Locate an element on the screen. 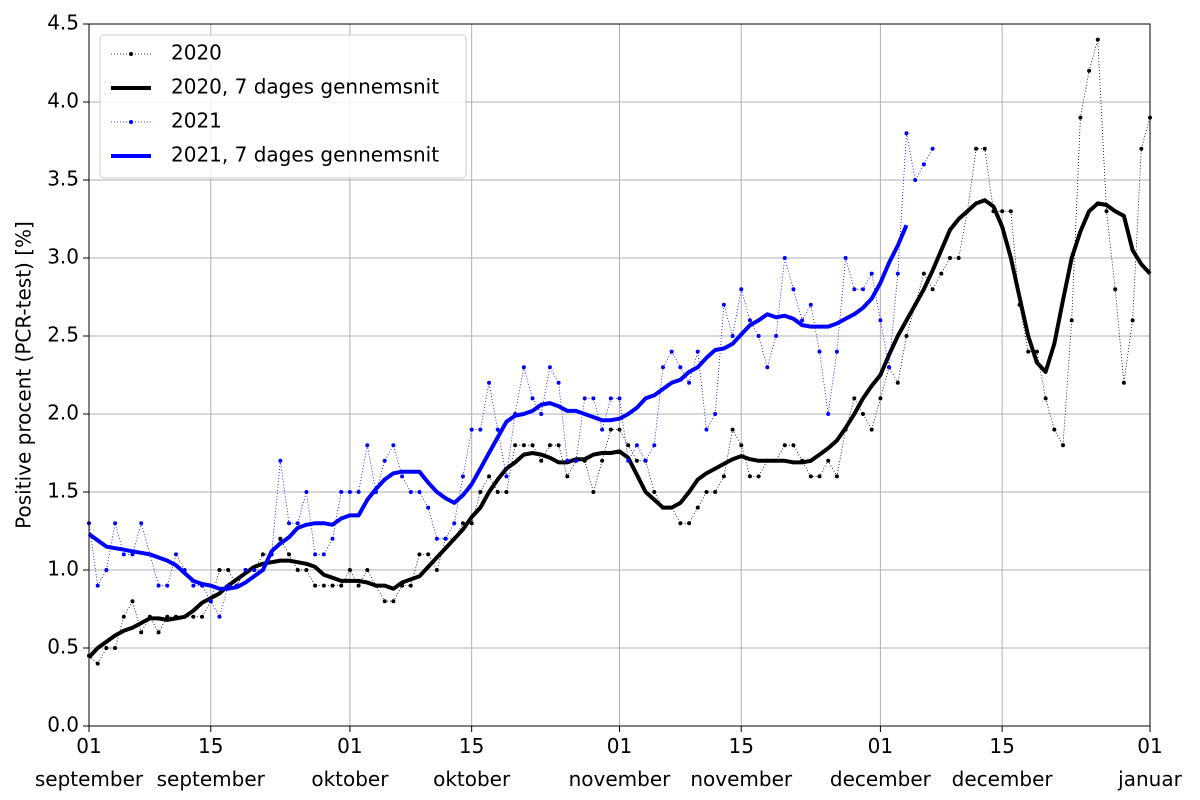 The height and width of the screenshot is (800, 1200). x-tick-label: 15 oktober is located at coordinates (472, 762).